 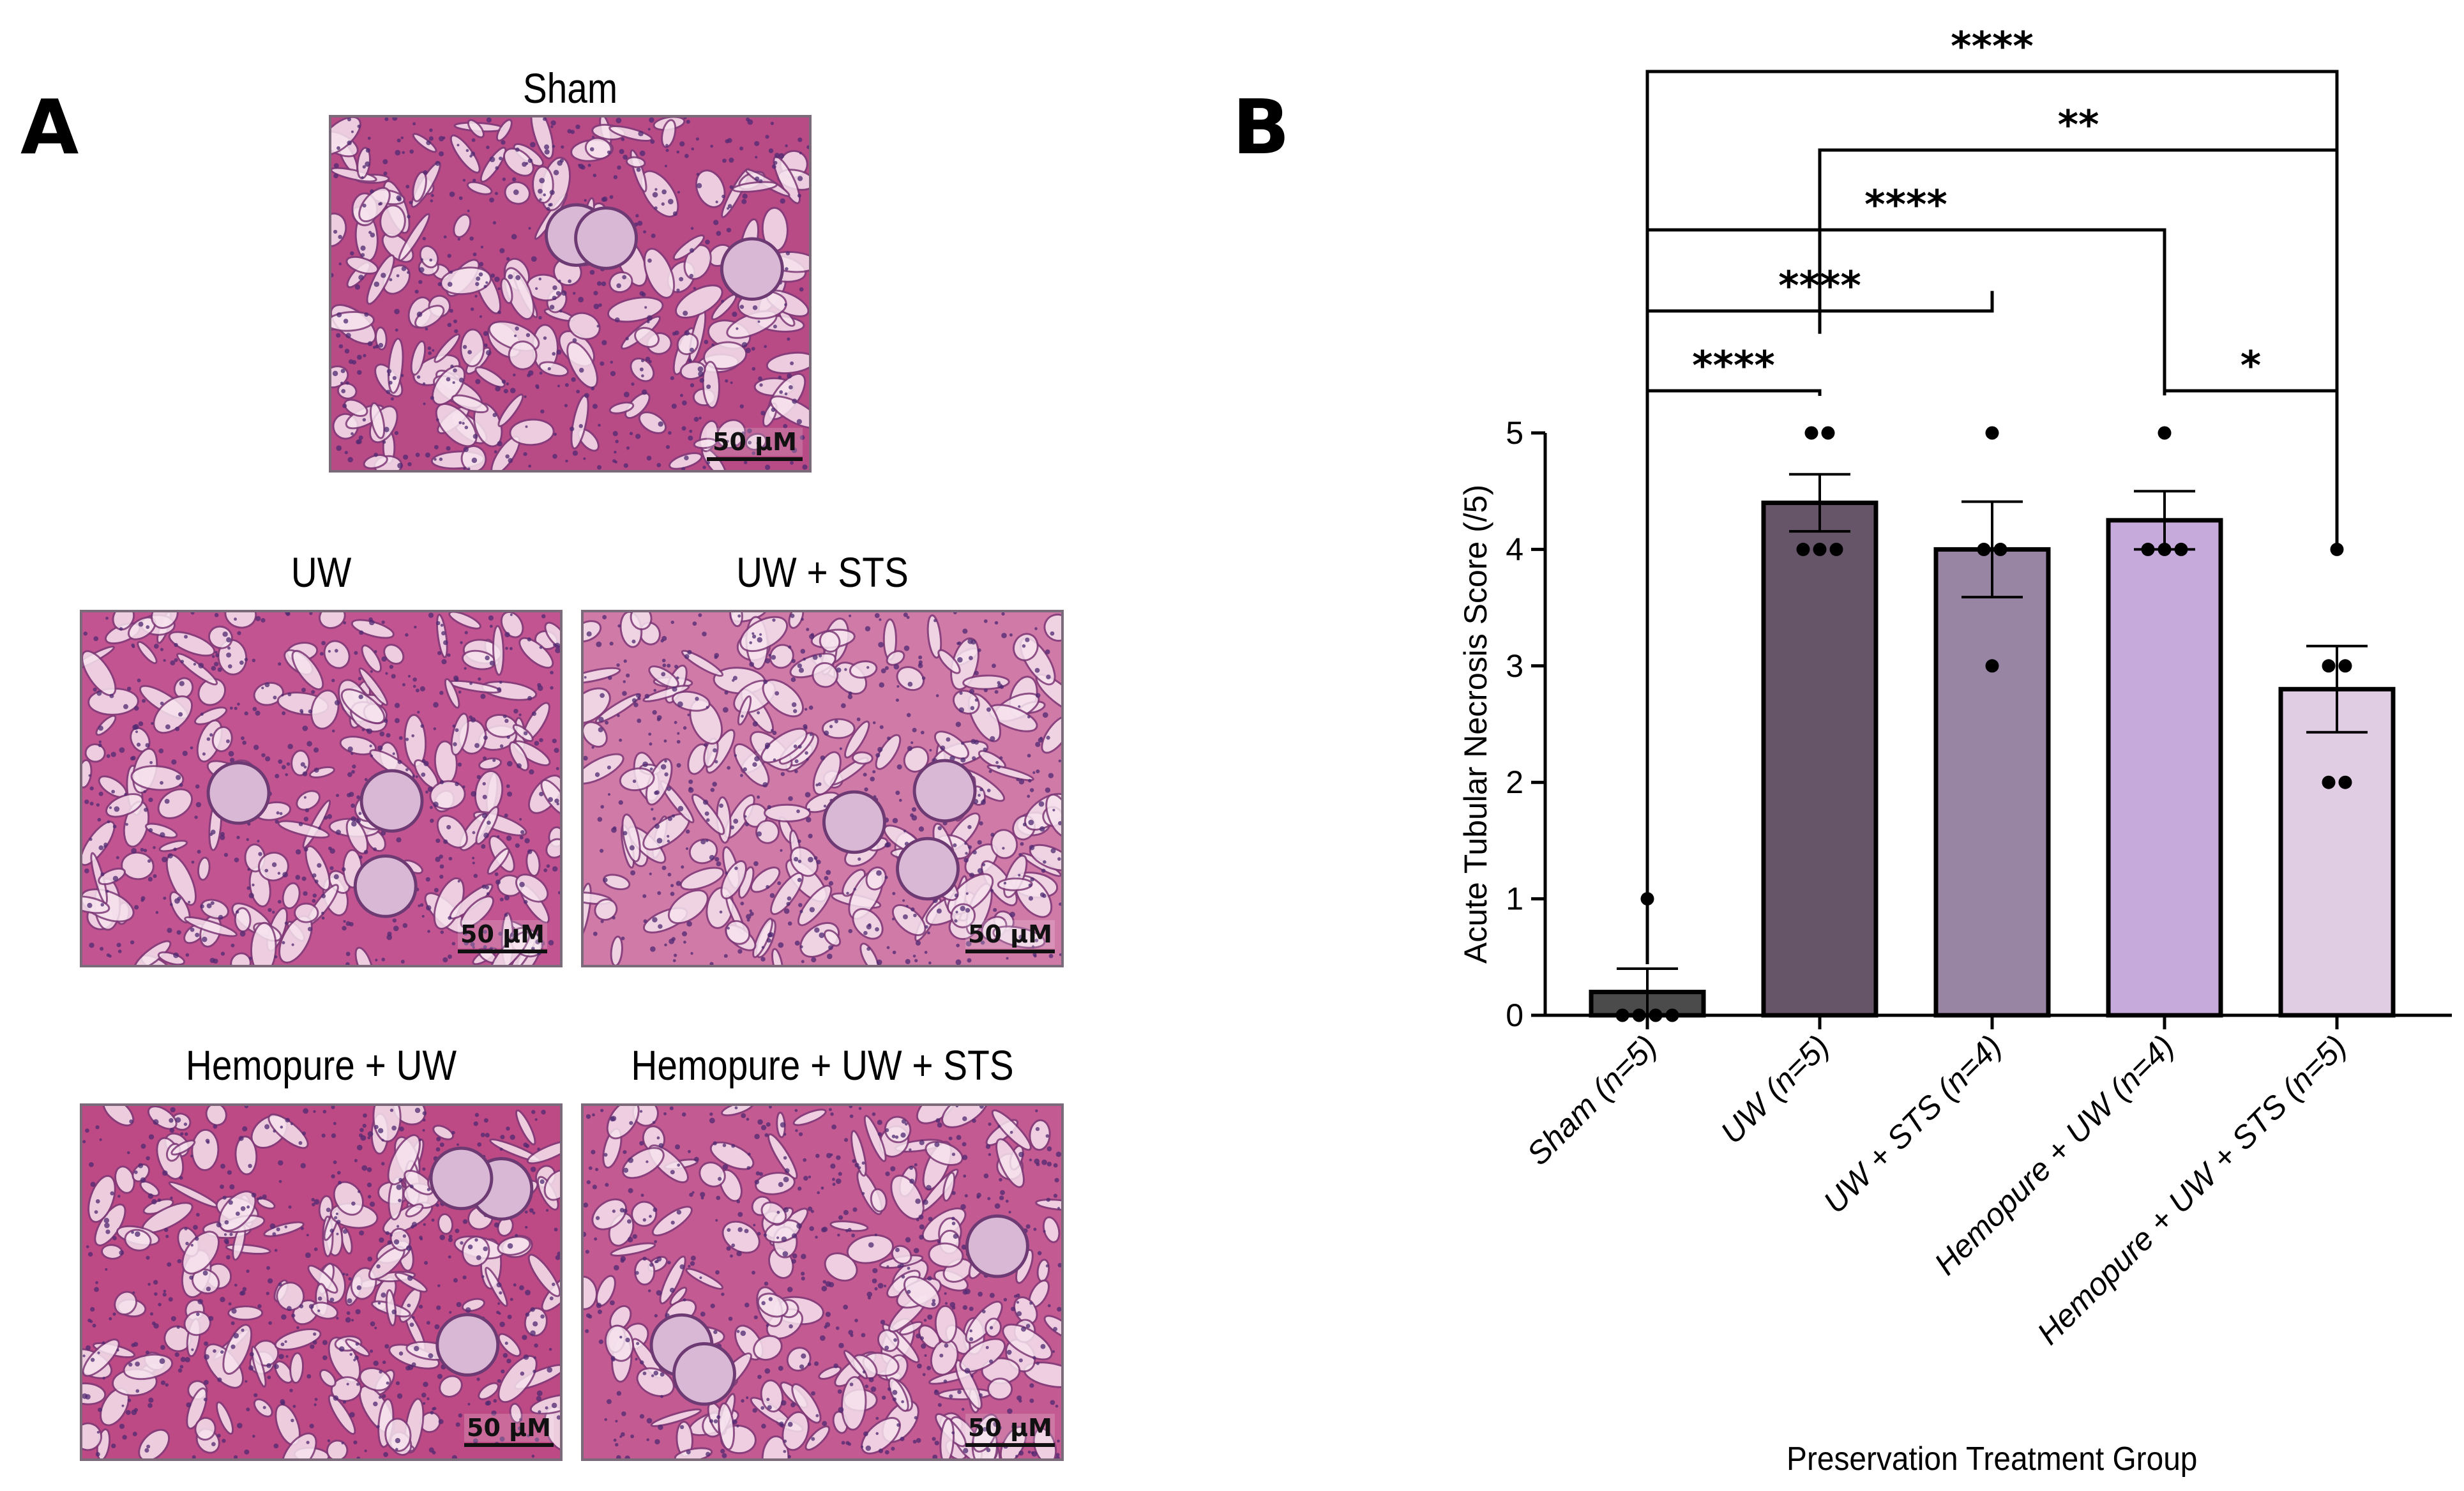 I want to click on y-tick-label: 1, so click(x=1514, y=899).